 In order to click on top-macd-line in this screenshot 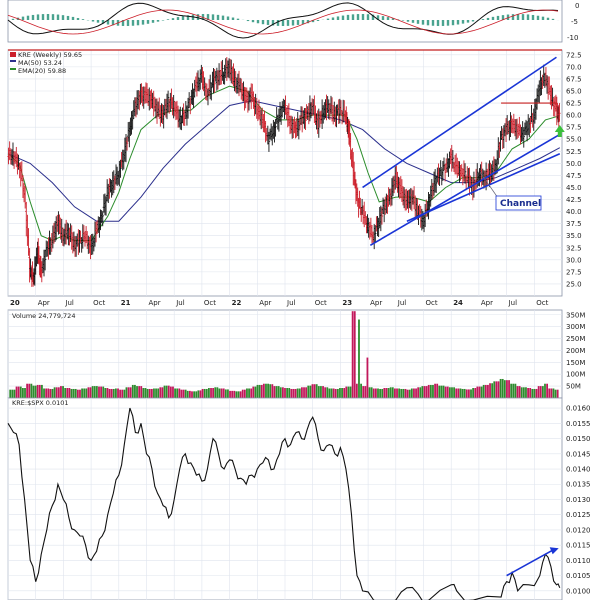, I will do `click(283, 20)`.